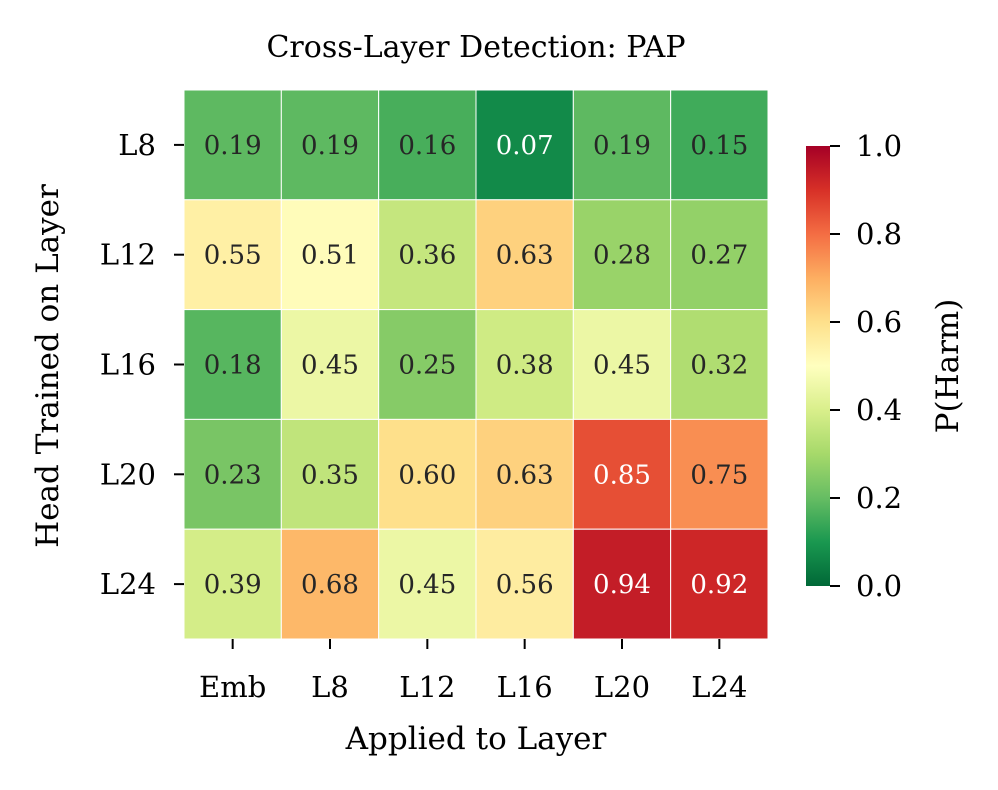 Image resolution: width=998 pixels, height=790 pixels. I want to click on cell-value-label: 0.38, so click(525, 366).